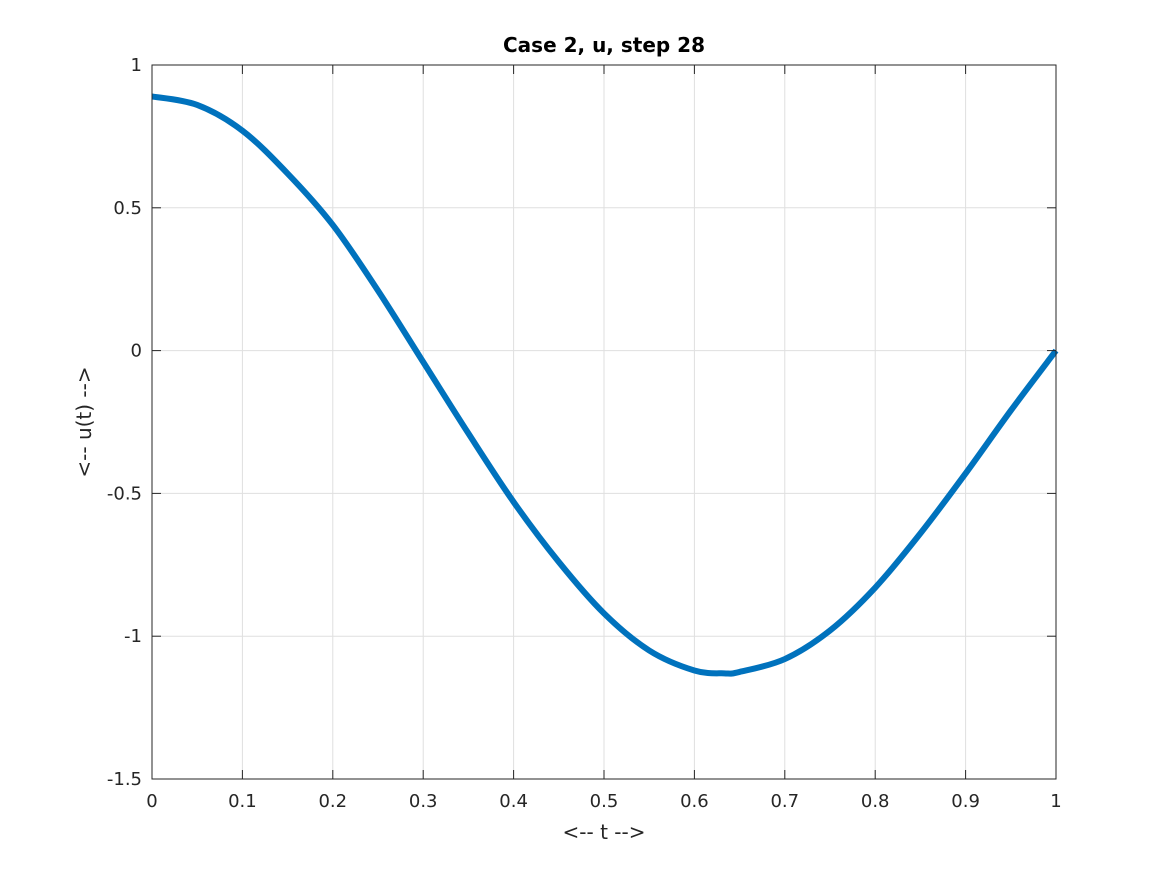  I want to click on x-axis-label: <-- t -->, so click(604, 832).